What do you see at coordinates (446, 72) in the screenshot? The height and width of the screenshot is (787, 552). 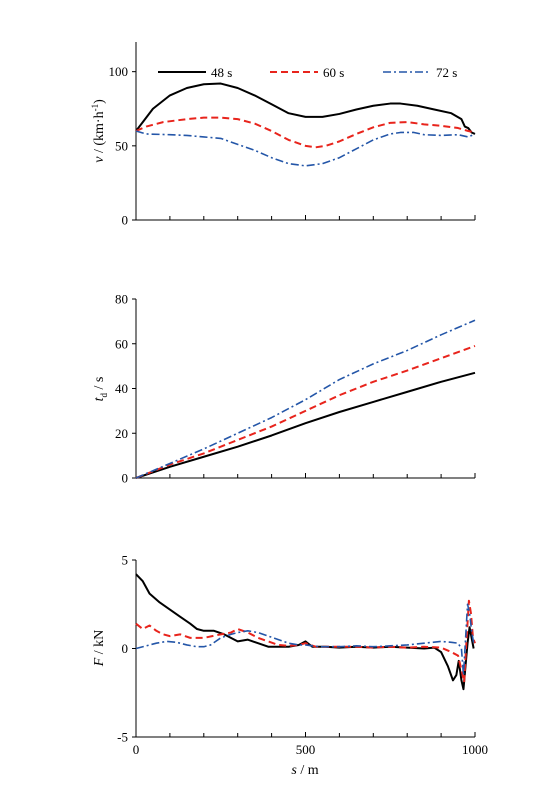 I see `legend-label-72s: 72 s` at bounding box center [446, 72].